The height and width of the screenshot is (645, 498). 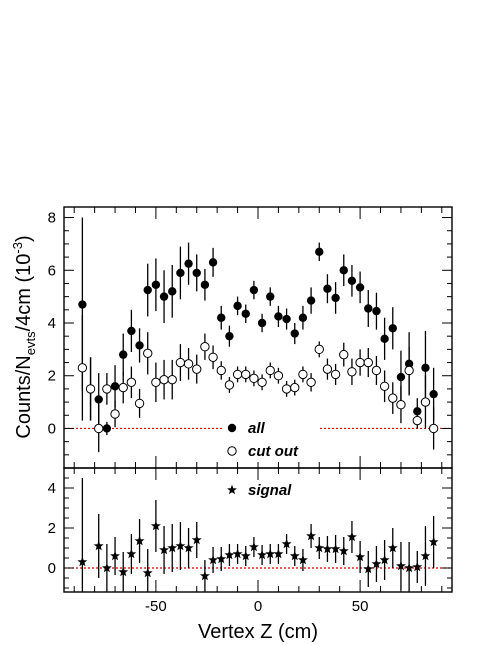 I want to click on legend-background, so click(x=270, y=440).